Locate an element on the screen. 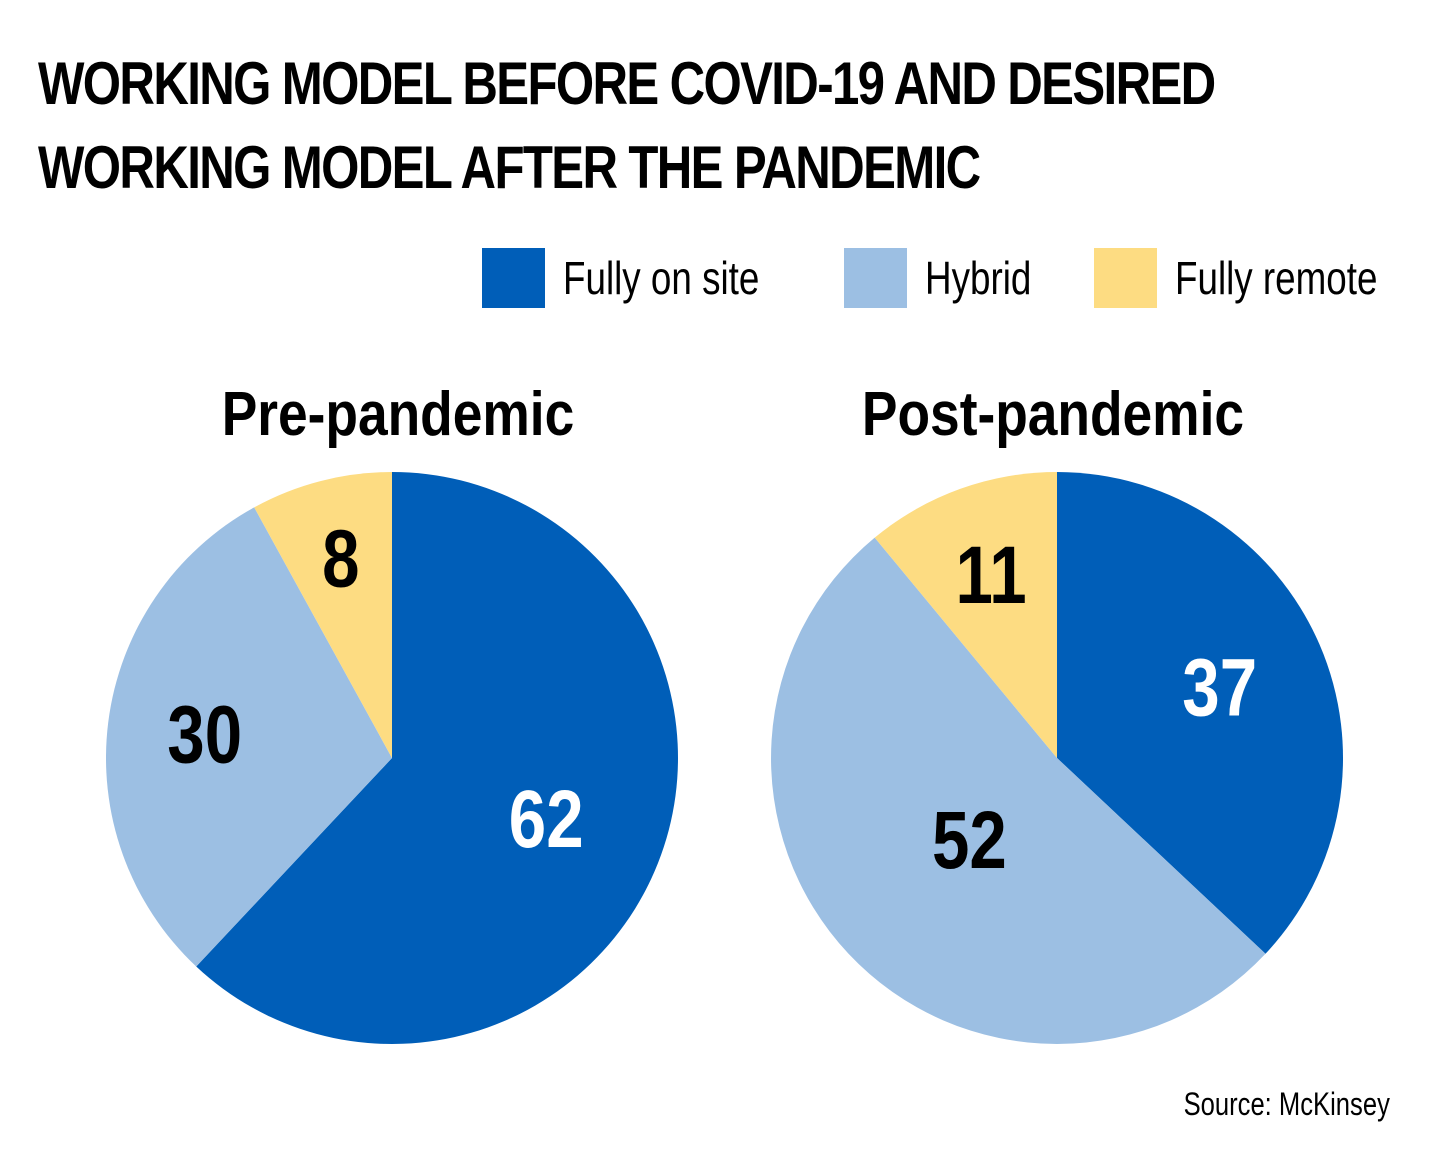 The image size is (1440, 1158). legend-item-hybrid: Hybrid is located at coordinates (951, 278).